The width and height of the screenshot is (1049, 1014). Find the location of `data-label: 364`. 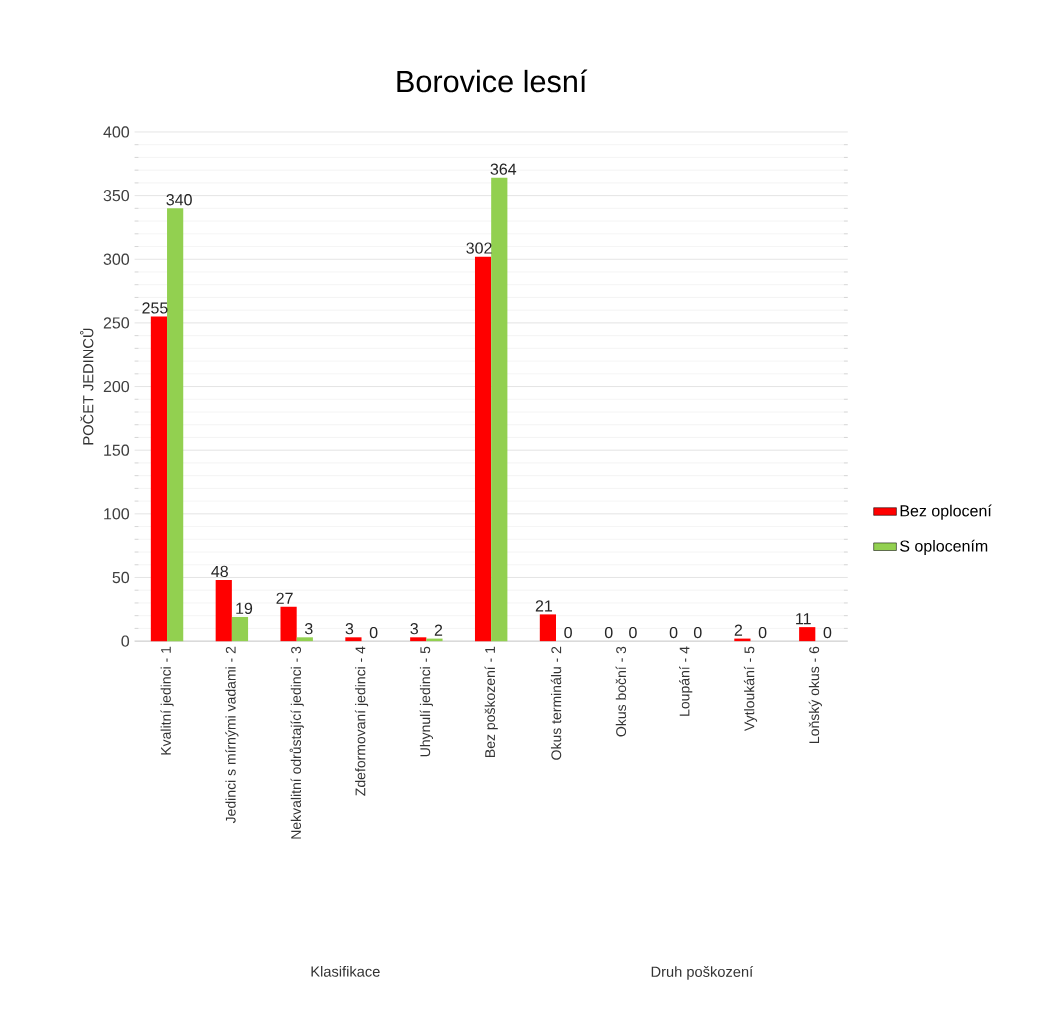

data-label: 364 is located at coordinates (503, 169).